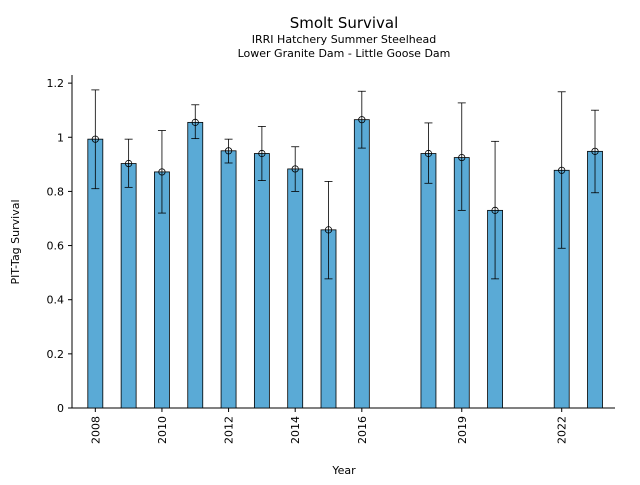 Image resolution: width=640 pixels, height=485 pixels. I want to click on chart-subtitle-line-2: Lower Granite Dam - Little Goose Dam, so click(344, 53).